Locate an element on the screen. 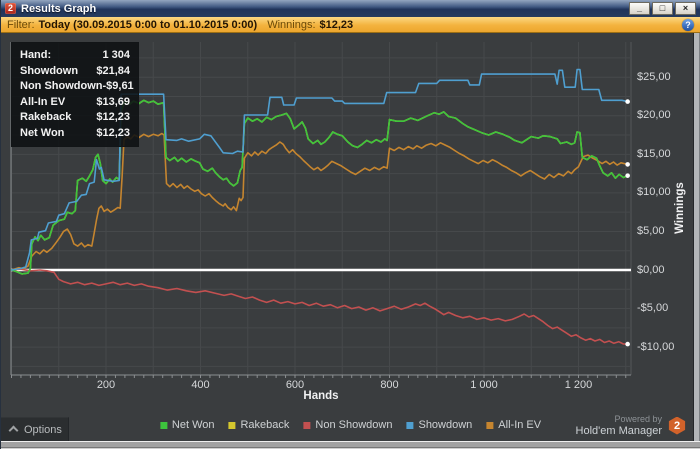 This screenshot has width=700, height=449. stat-row-all-in-ev: All-In EV $13,69 is located at coordinates (75, 103).